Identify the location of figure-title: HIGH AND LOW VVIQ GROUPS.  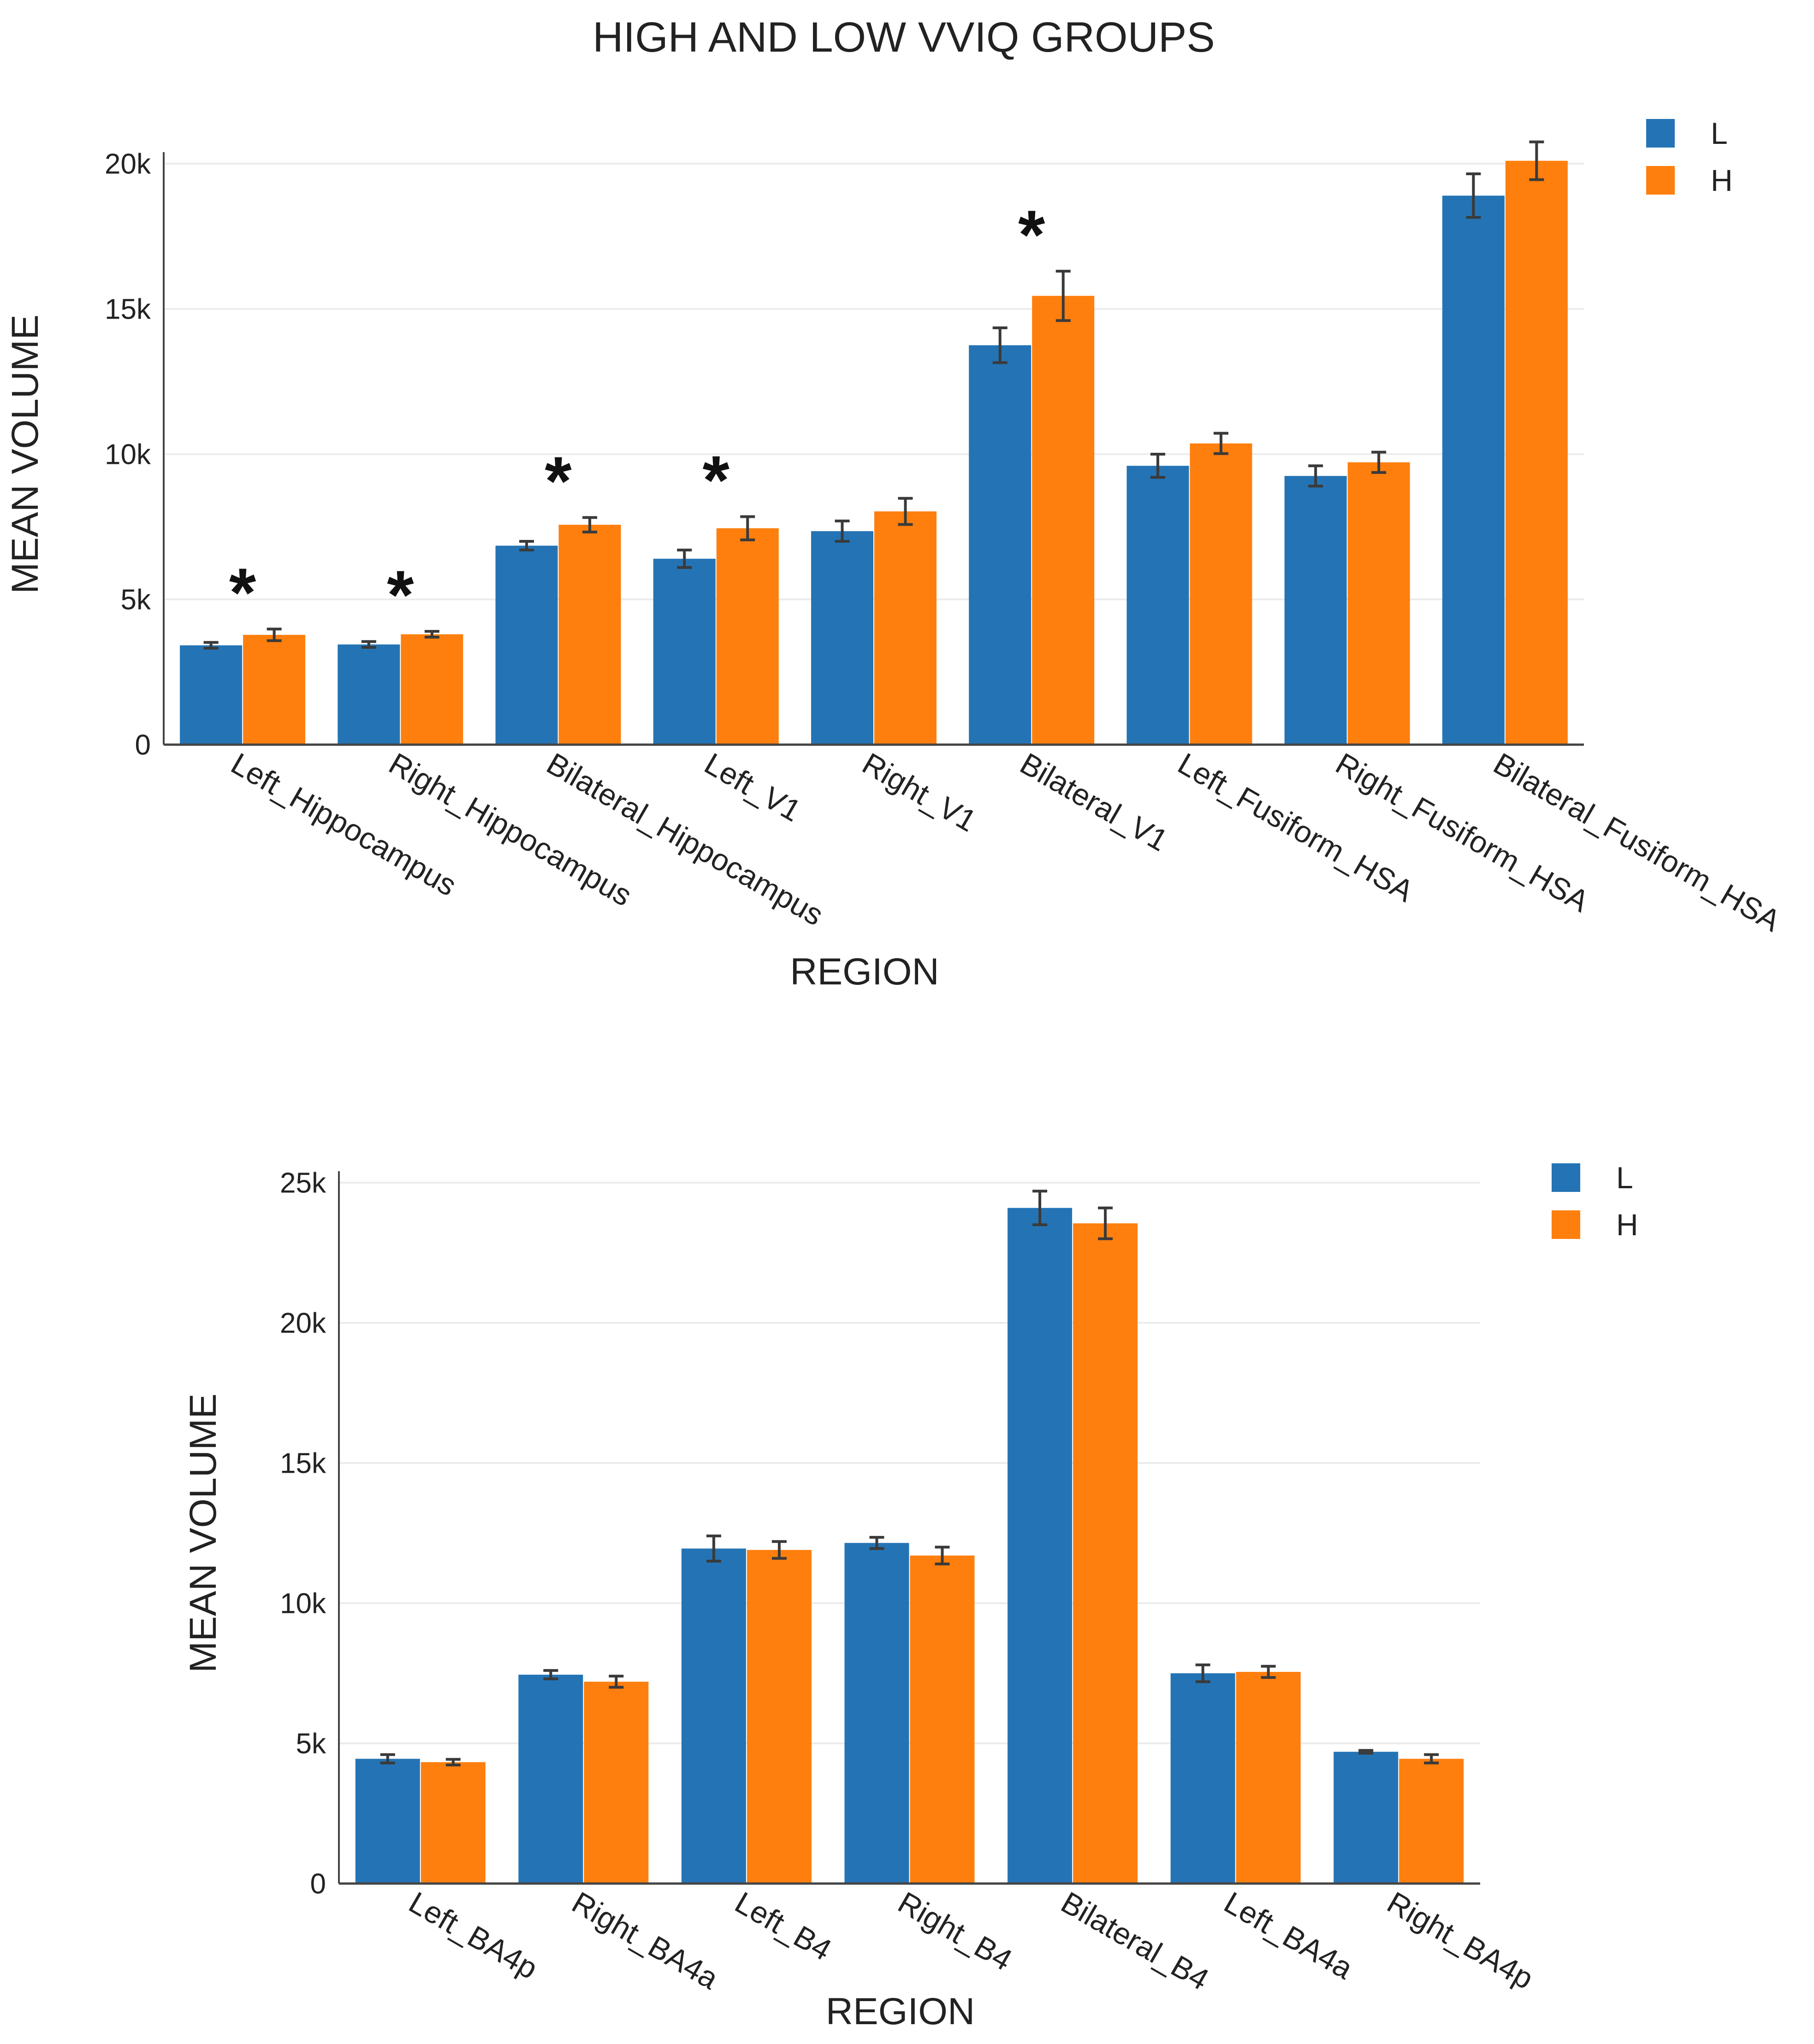
(904, 38).